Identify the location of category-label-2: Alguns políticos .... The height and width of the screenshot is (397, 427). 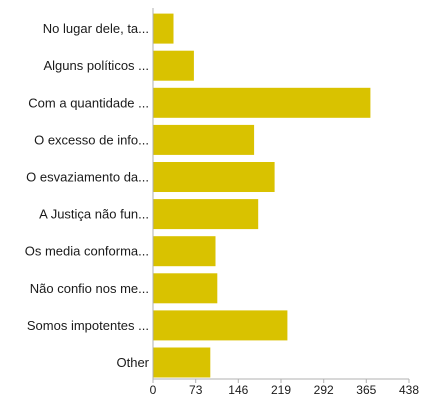
(97, 65).